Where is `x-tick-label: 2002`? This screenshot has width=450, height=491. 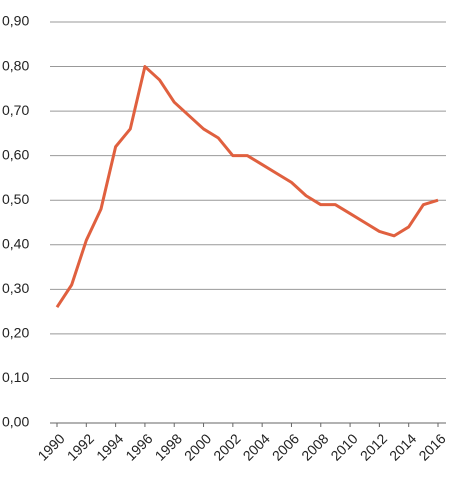
x-tick-label: 2002 is located at coordinates (226, 446).